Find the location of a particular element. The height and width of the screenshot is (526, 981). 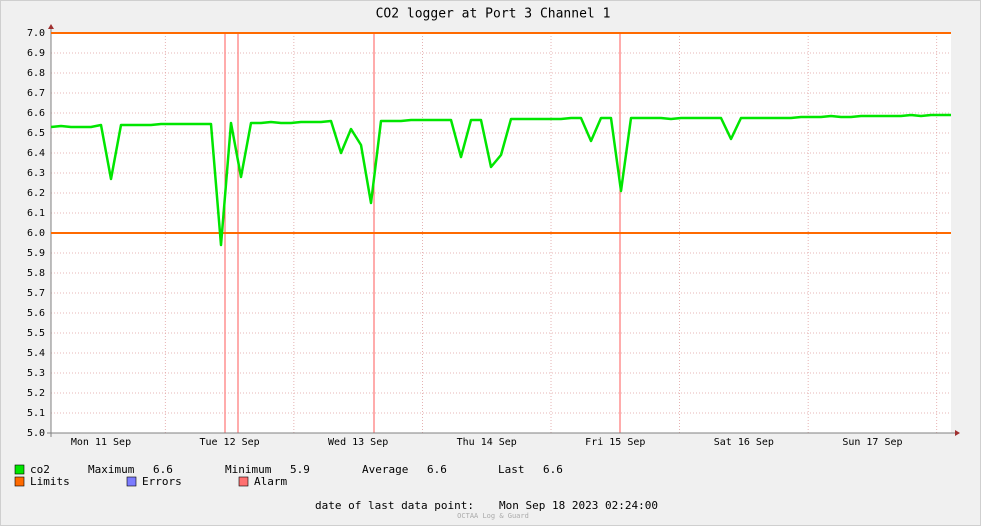

y-tick-label: 5.8 is located at coordinates (36, 273).